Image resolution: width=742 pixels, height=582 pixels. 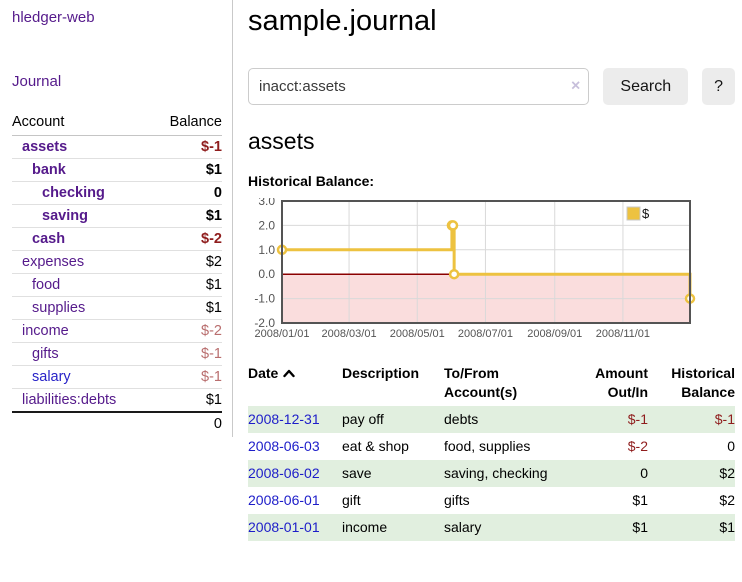 I want to click on account-link: food, so click(x=46, y=285).